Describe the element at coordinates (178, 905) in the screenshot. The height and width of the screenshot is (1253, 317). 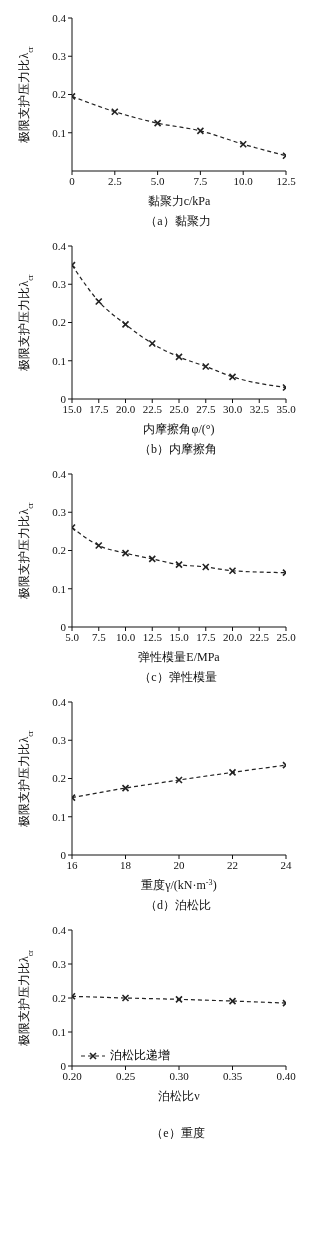
I see `text: （d）泊松比` at that location.